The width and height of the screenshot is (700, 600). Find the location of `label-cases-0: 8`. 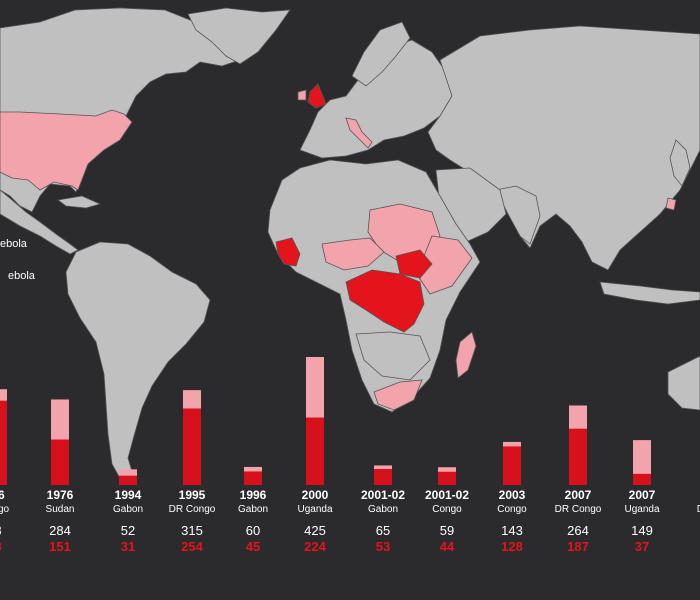

label-cases-0: 8 is located at coordinates (1, 530).